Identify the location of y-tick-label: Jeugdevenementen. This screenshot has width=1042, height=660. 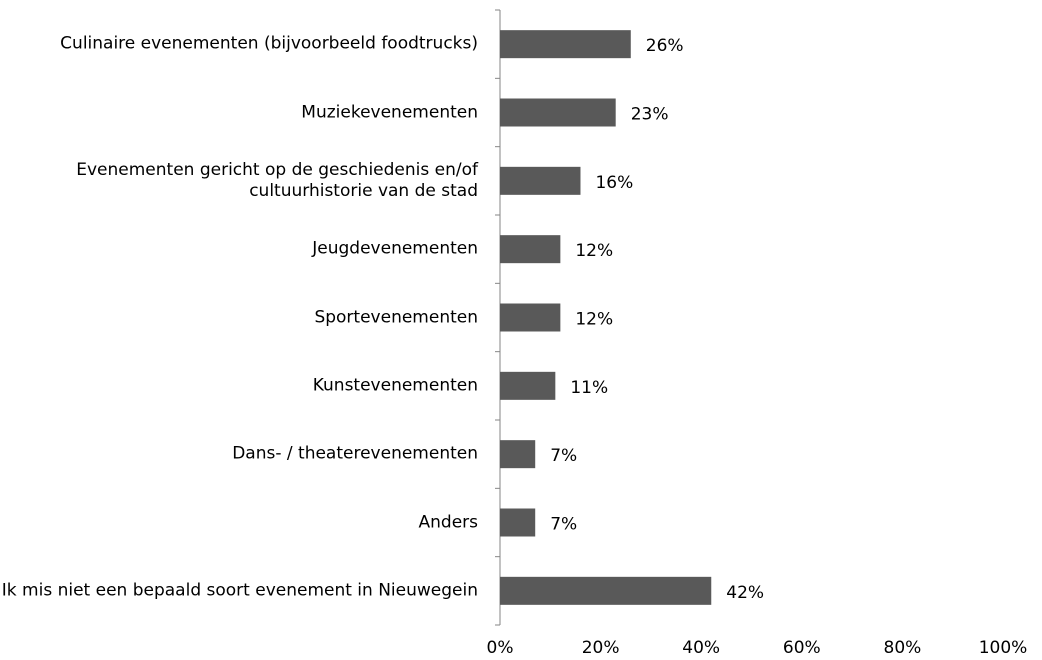
(395, 248).